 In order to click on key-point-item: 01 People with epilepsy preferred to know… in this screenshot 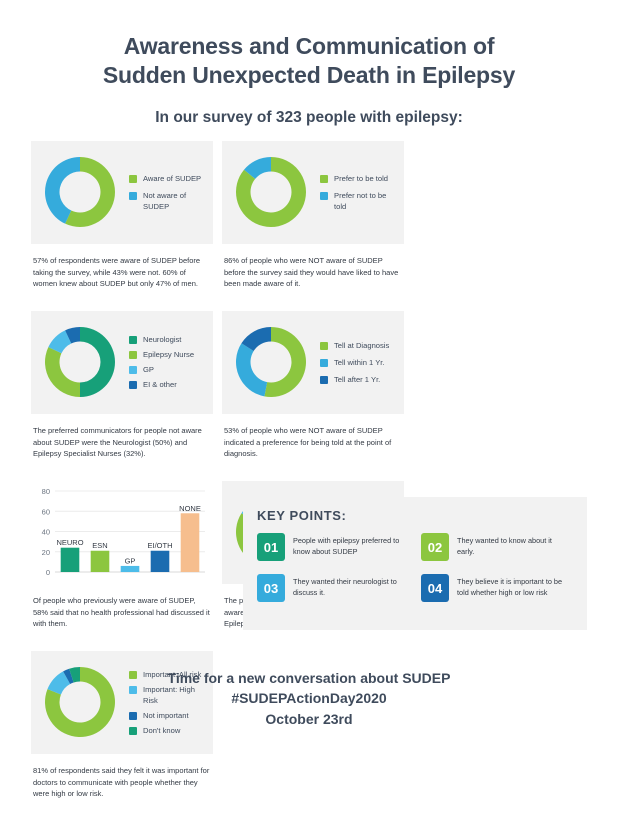, I will do `click(332, 547)`.